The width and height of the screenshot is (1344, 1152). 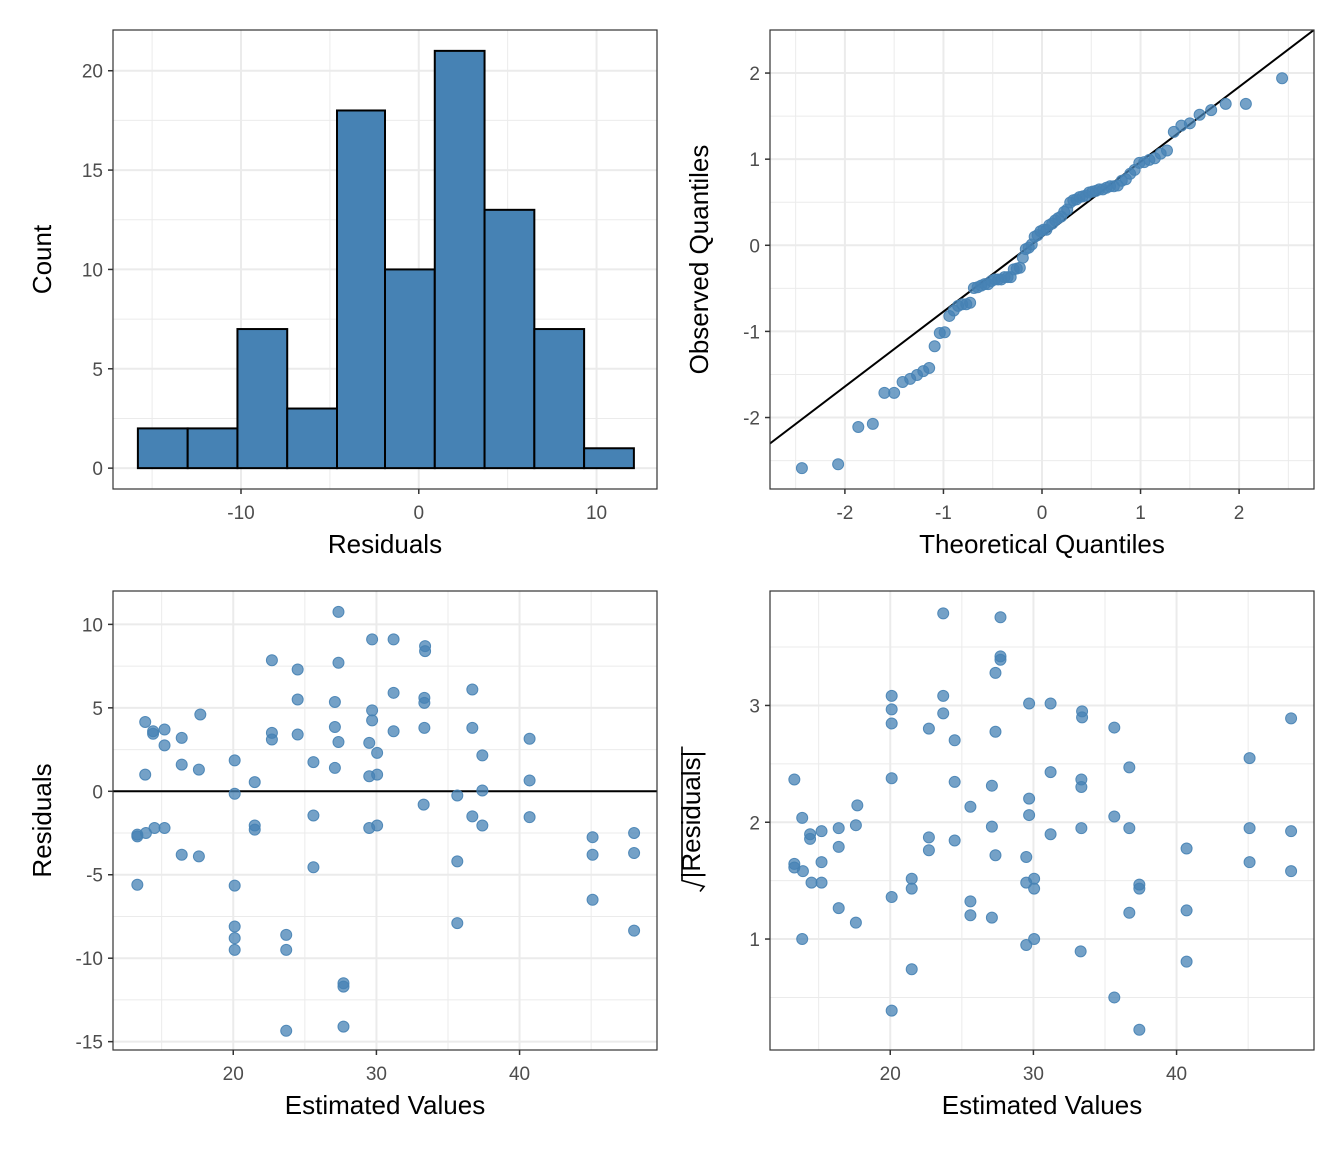 I want to click on y-axis-title: Observed Quantiles, so click(x=699, y=260).